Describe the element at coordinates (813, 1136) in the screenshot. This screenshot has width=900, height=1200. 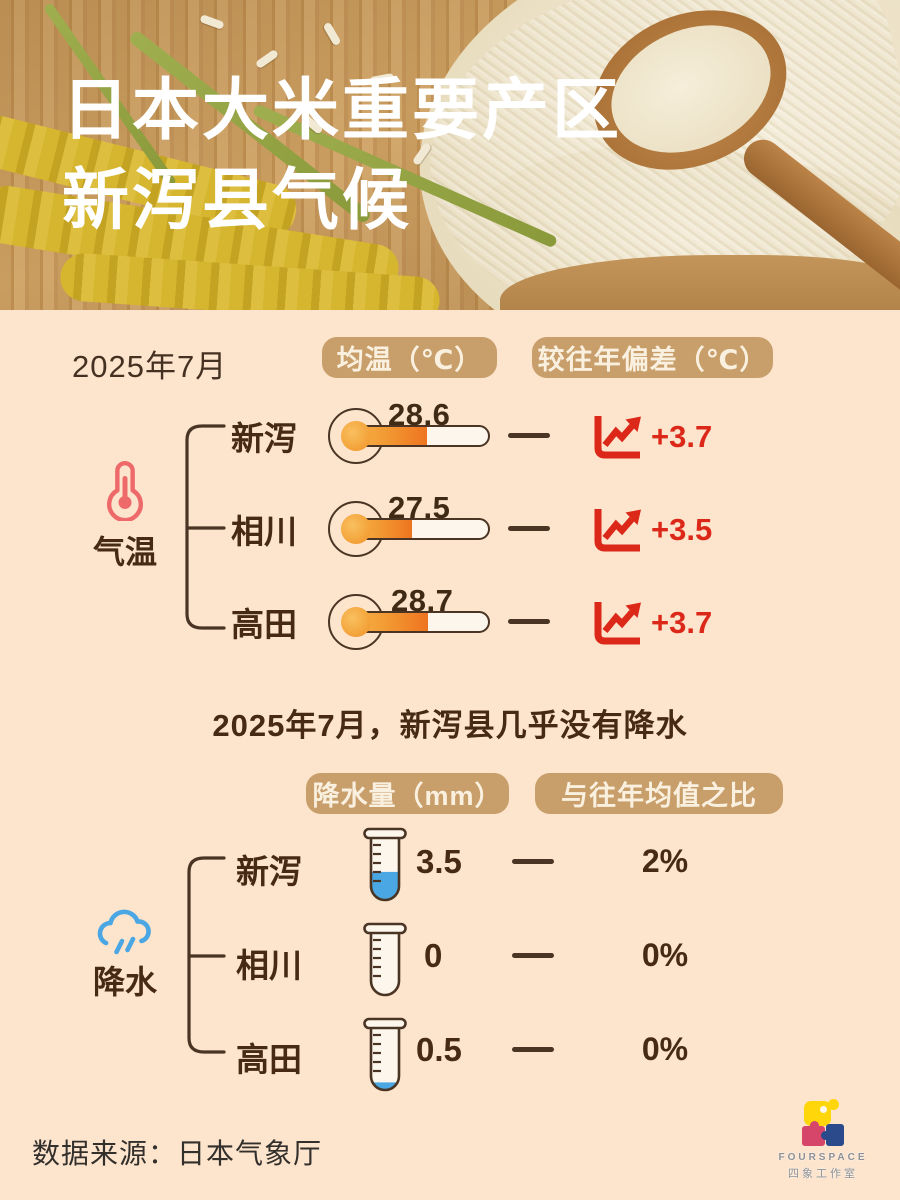
I see `puzzle-piece-red` at that location.